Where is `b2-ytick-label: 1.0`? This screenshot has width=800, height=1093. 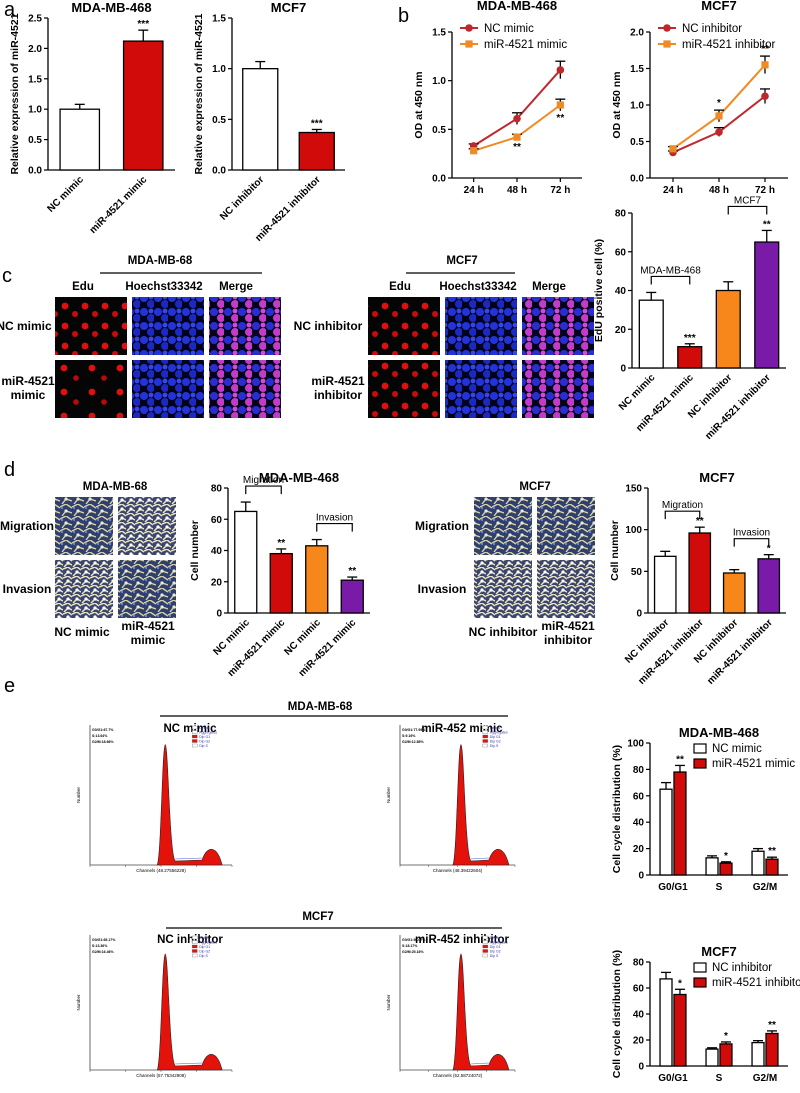 b2-ytick-label: 1.0 is located at coordinates (637, 106).